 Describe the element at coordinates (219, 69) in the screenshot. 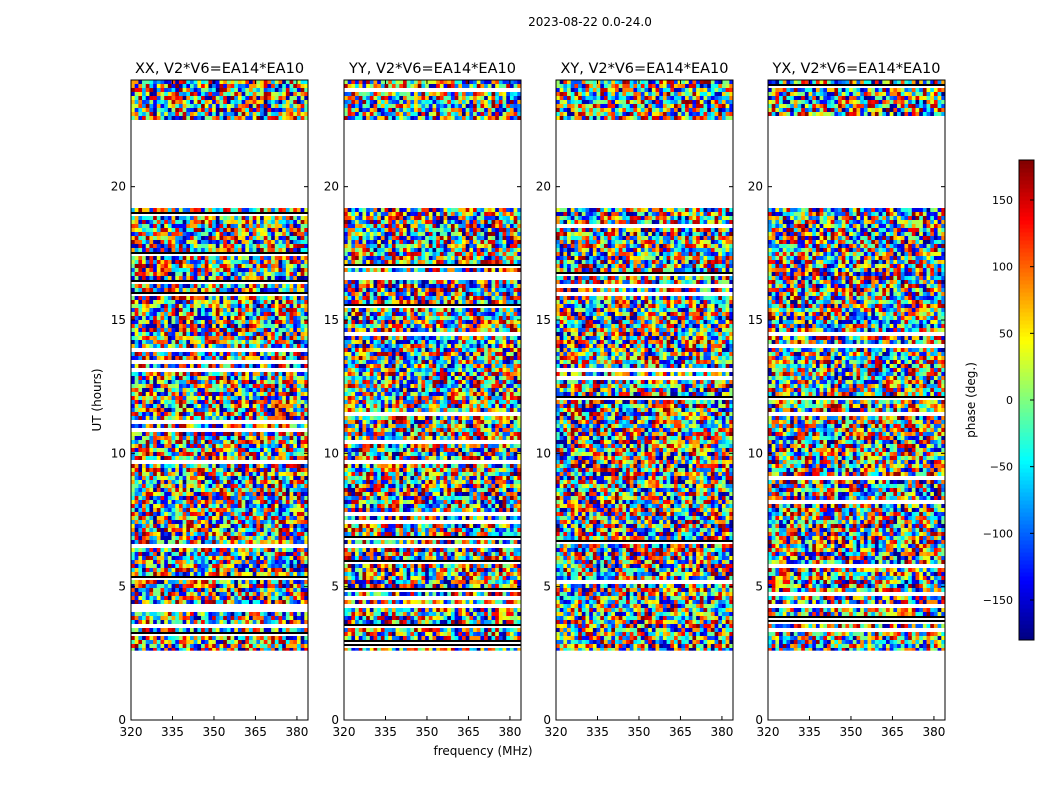

I see `panel-title: XX, V2*V6=EA14*EA10` at that location.